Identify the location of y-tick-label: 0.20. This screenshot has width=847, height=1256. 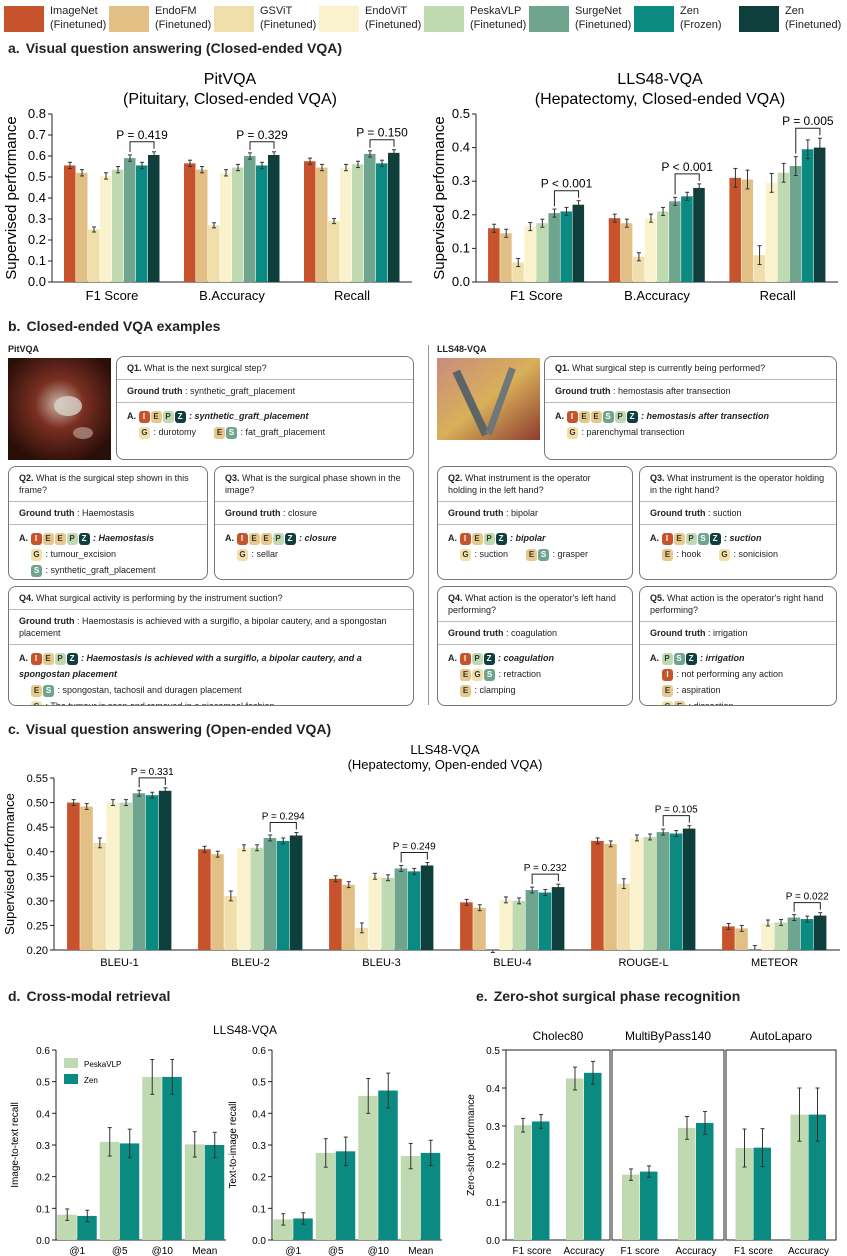
(37, 951).